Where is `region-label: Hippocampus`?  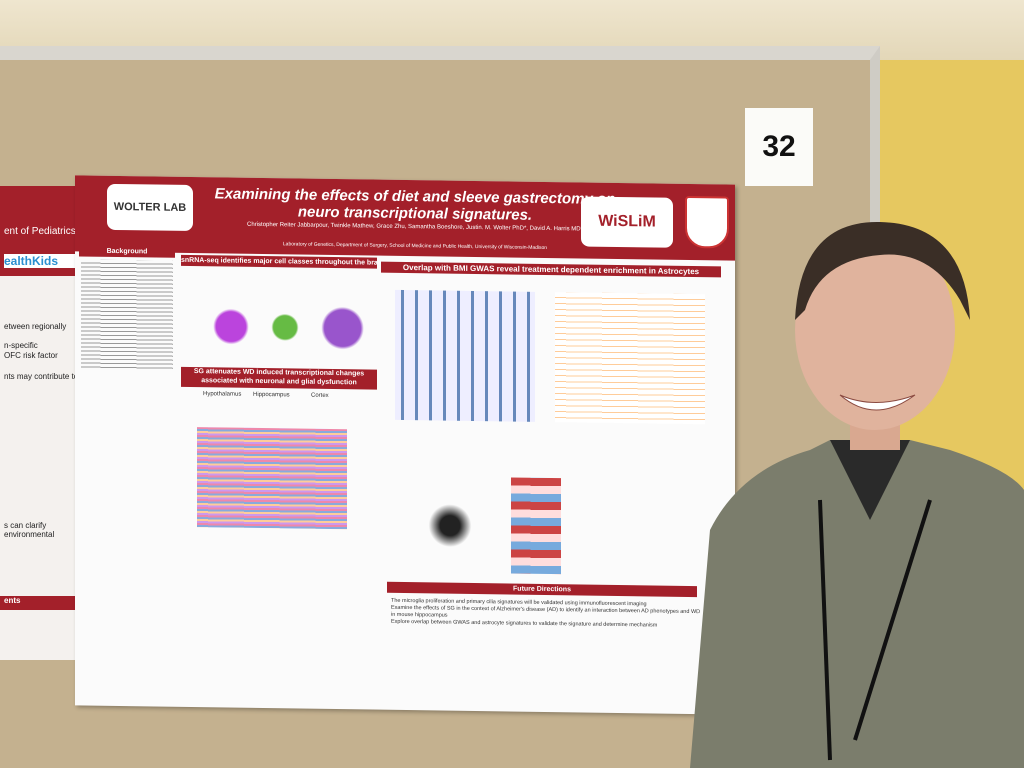
region-label: Hippocampus is located at coordinates (271, 395).